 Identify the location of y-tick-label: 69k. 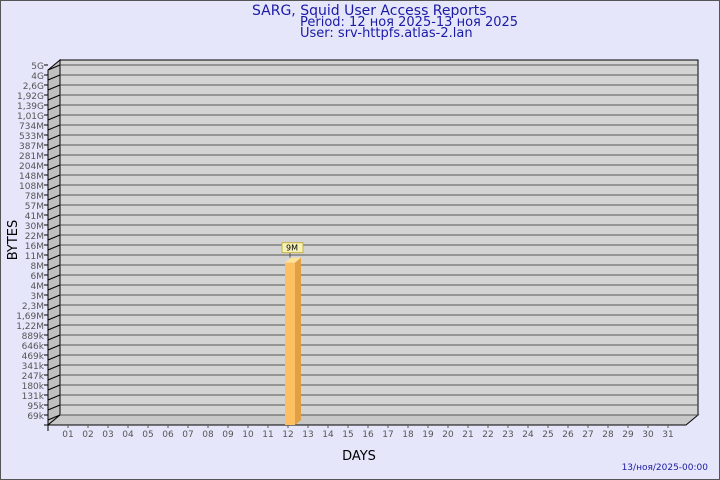
(35, 417).